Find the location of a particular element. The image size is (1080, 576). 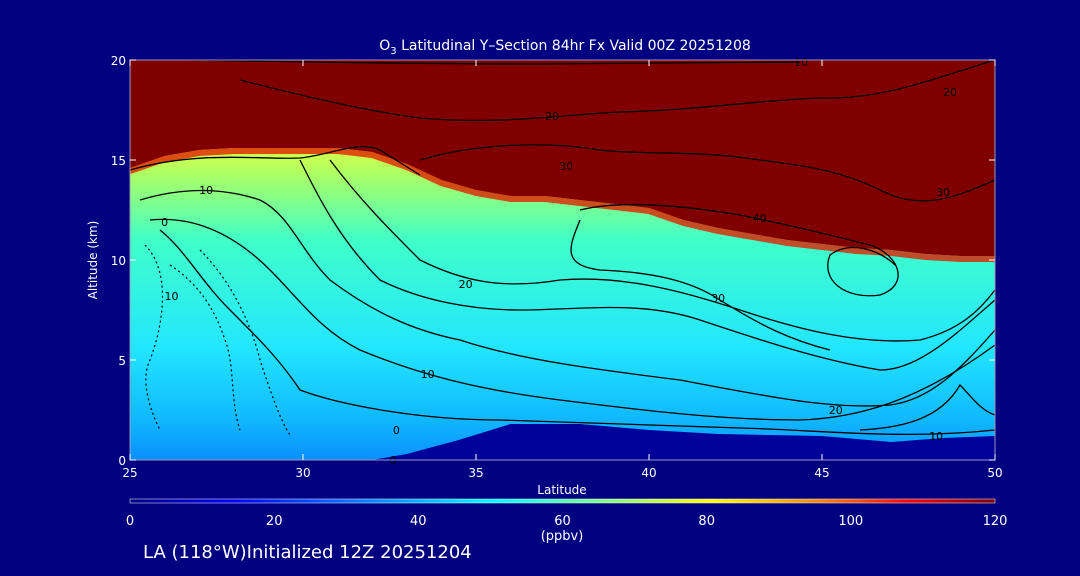

x-tick-label: 45 is located at coordinates (821, 473).